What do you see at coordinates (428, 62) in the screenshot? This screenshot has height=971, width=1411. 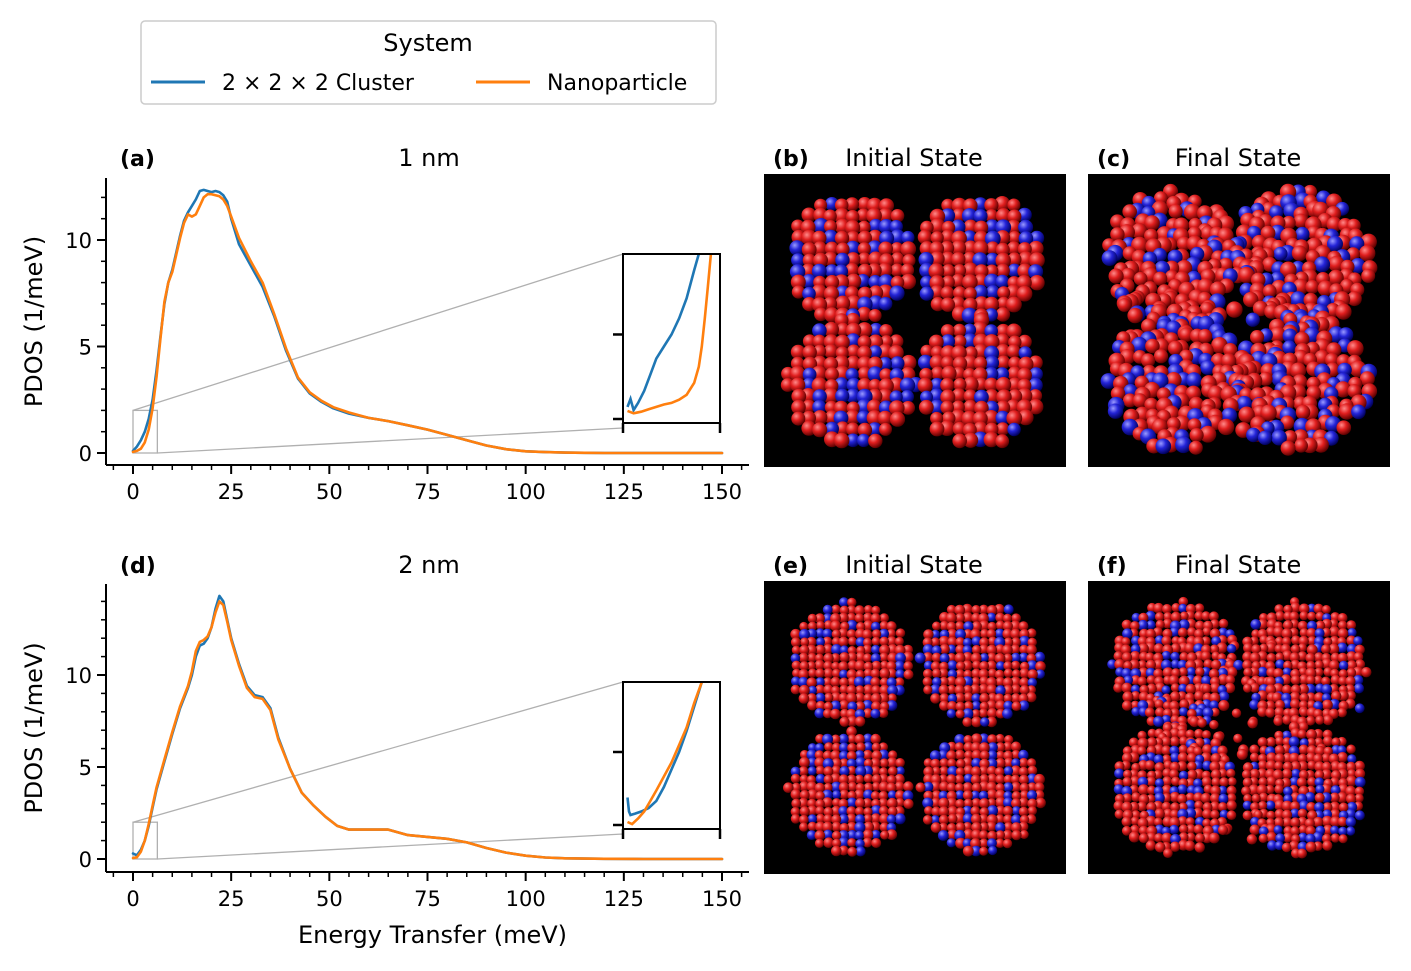 I see `legend: System 2 × 2 × 2 Cluster Nanoparticle` at bounding box center [428, 62].